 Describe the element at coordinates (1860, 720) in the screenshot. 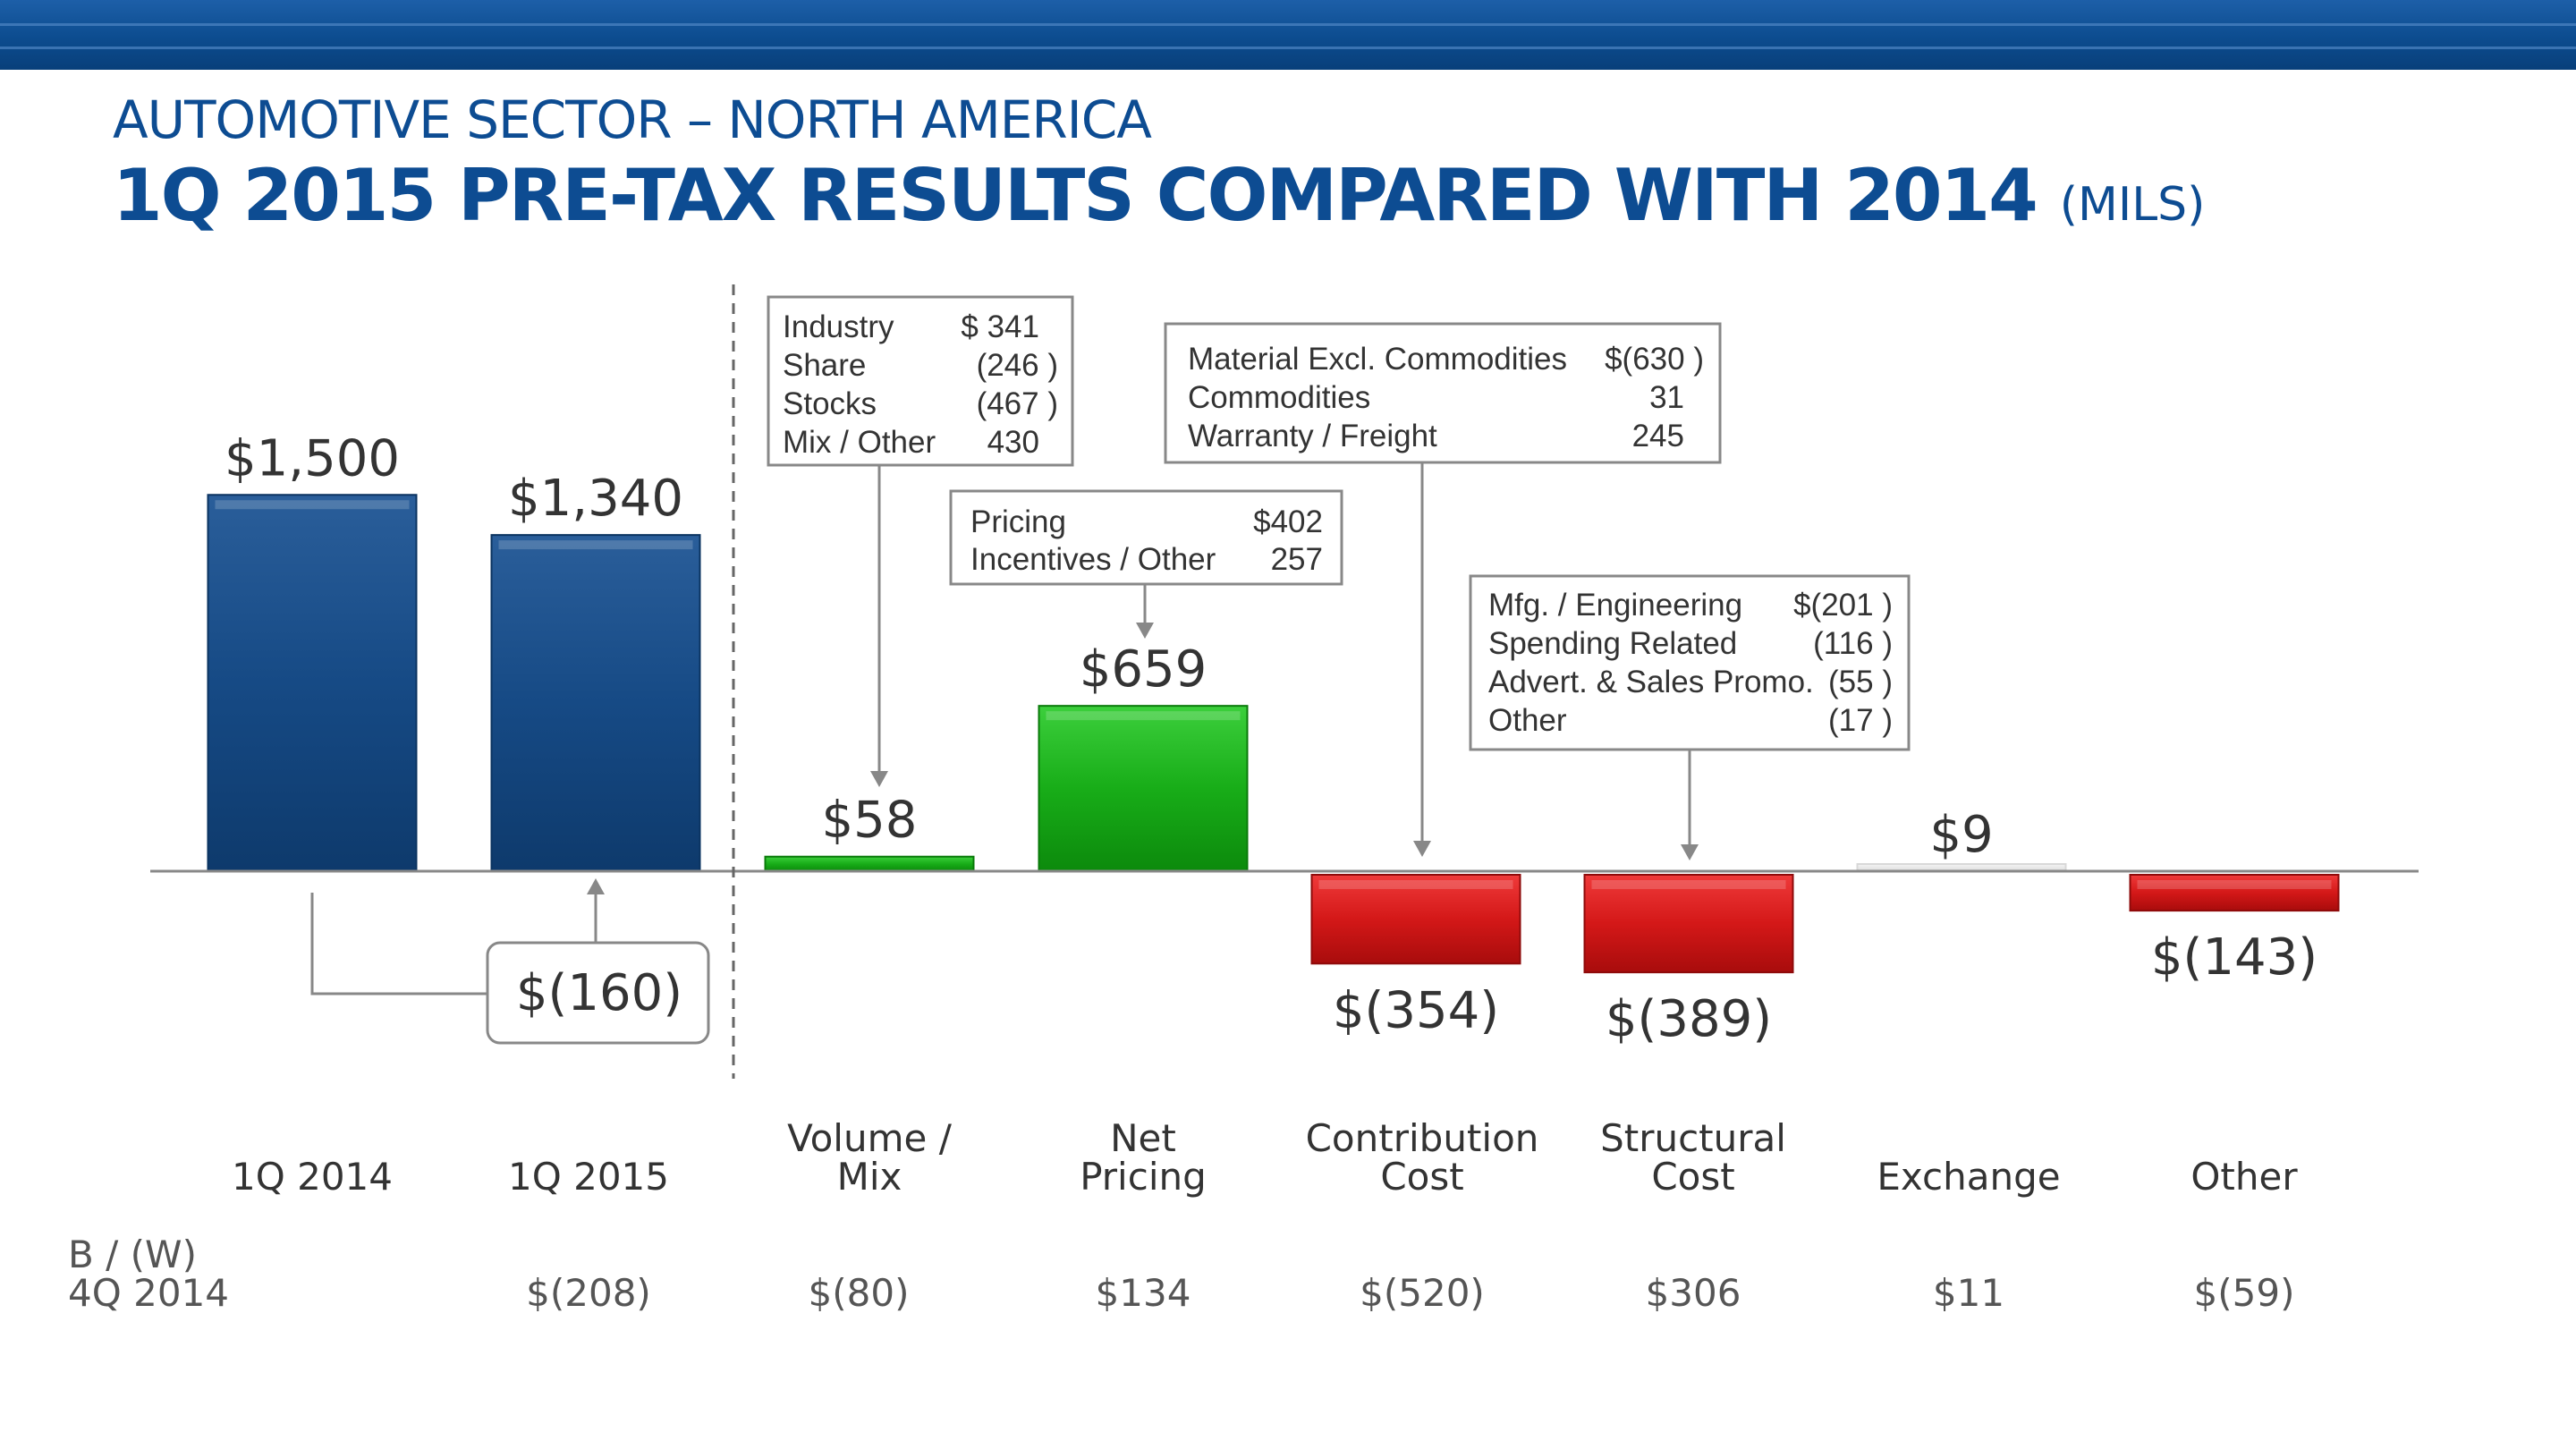

I see `annotation-value: (17 )` at that location.